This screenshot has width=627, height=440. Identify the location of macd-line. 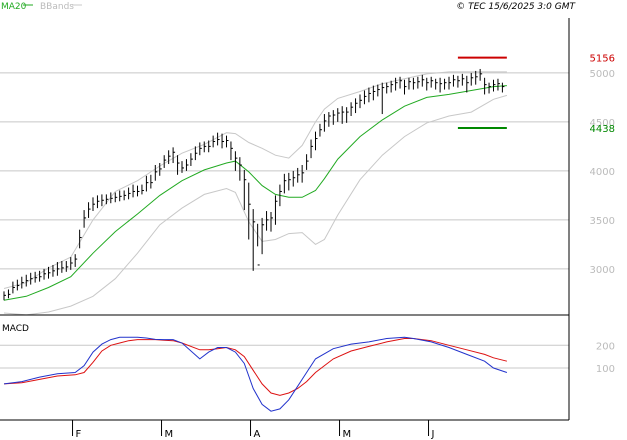
(255, 374).